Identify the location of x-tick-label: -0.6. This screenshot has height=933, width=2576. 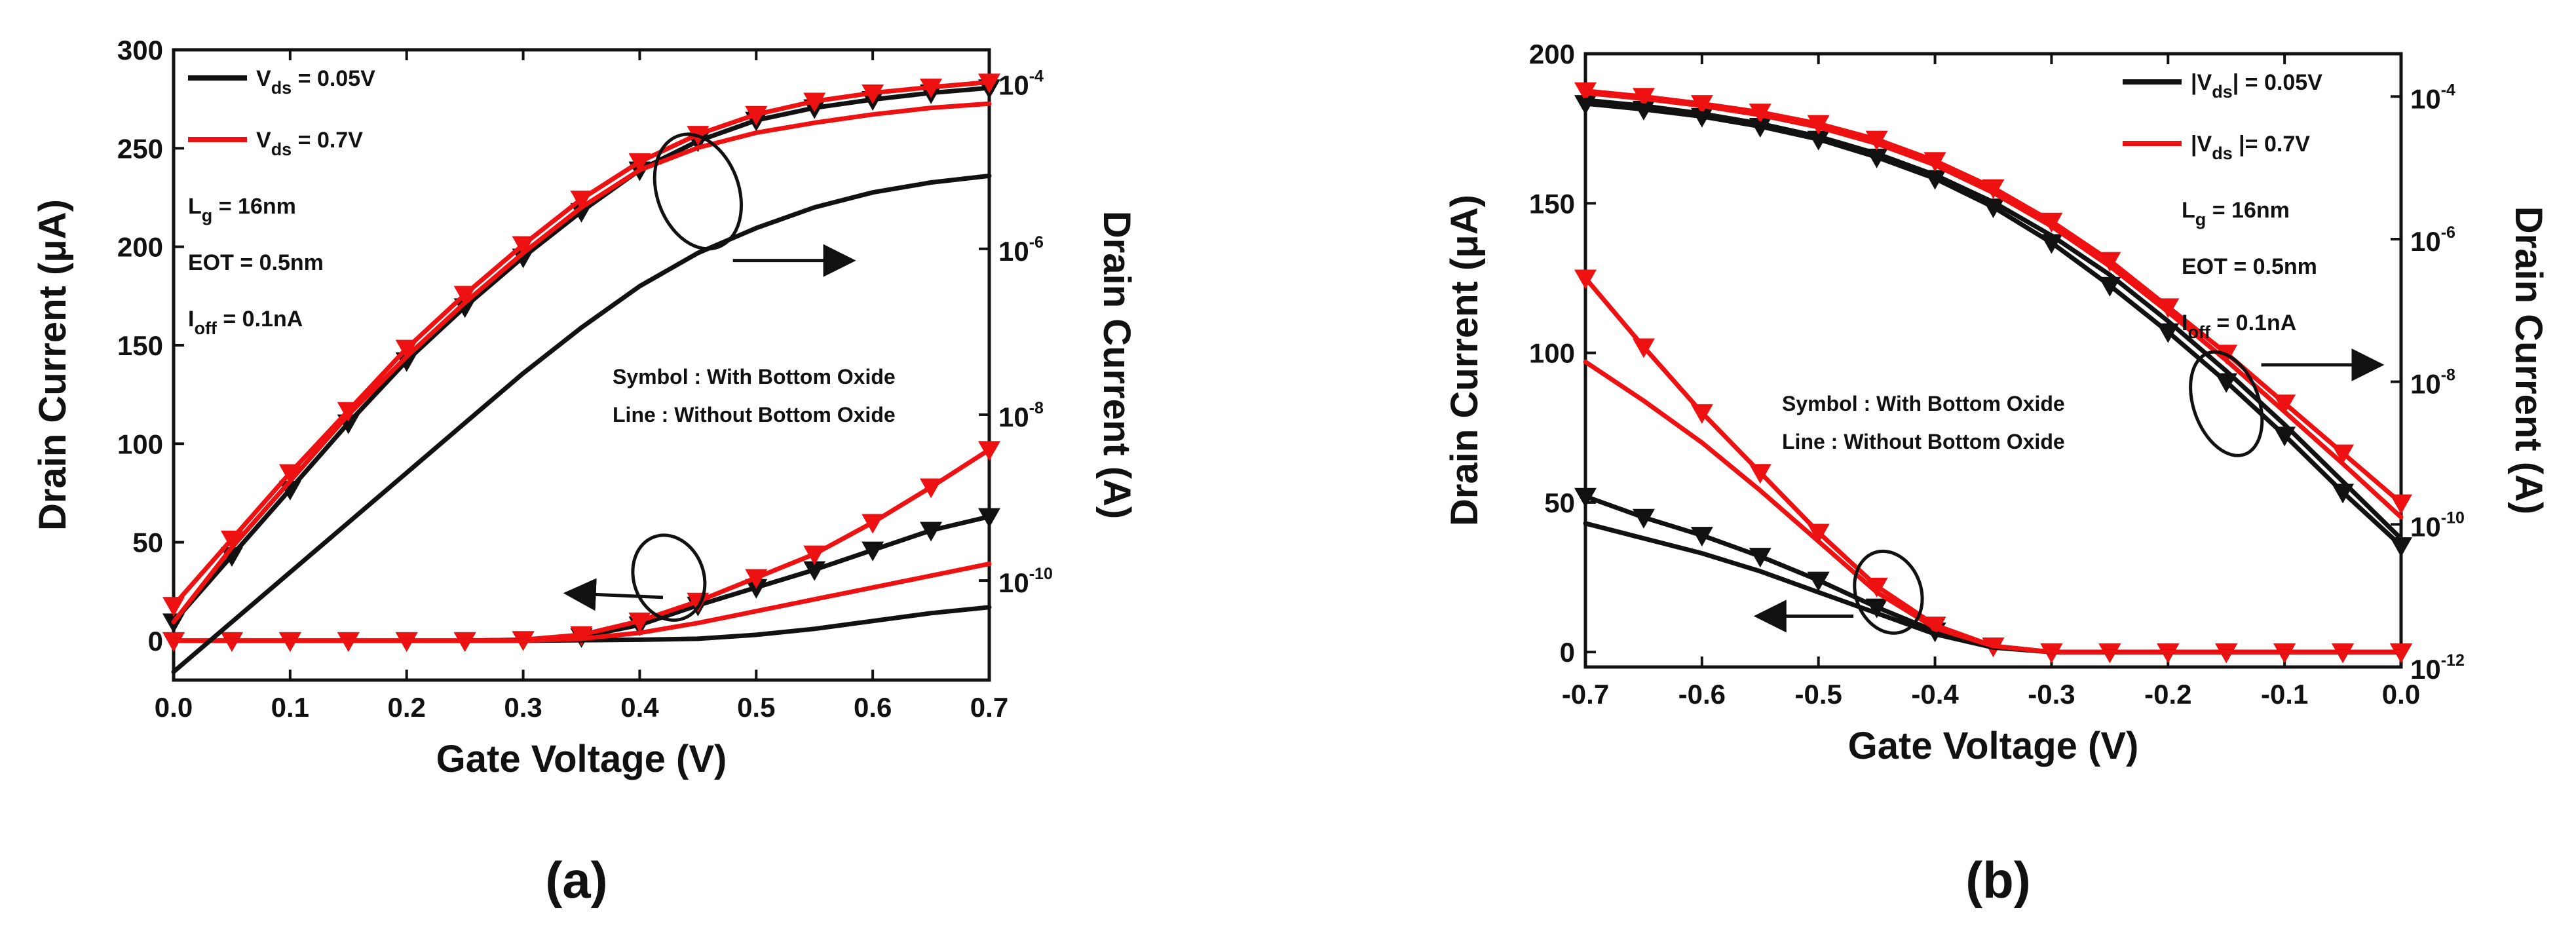
(1702, 694).